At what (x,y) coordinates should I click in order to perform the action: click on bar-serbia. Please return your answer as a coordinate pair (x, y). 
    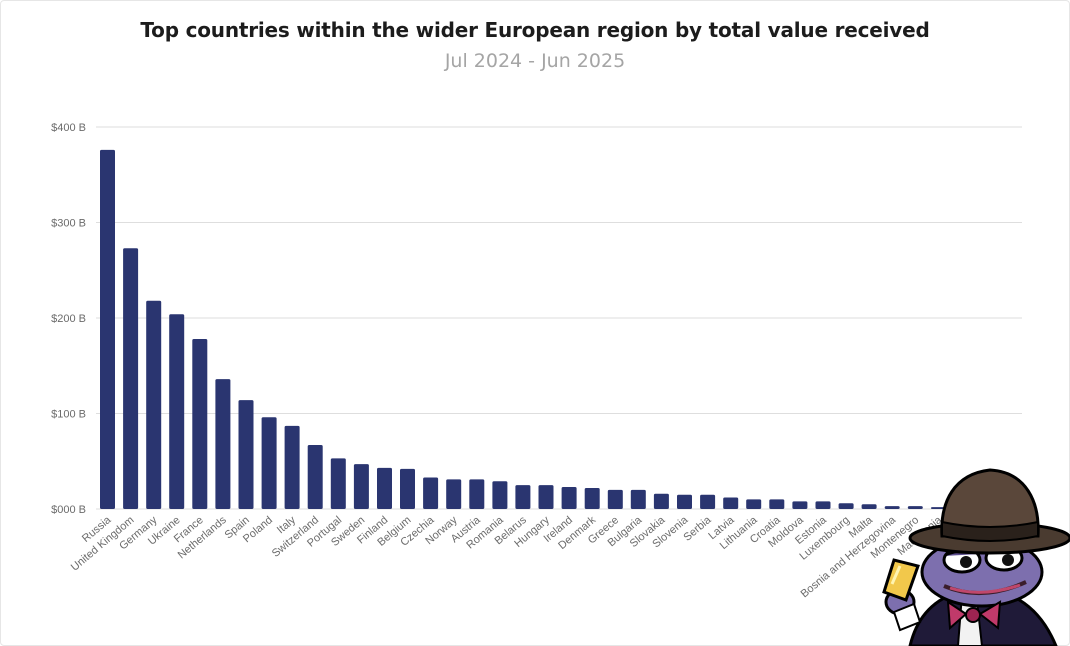
    Looking at the image, I should click on (708, 501).